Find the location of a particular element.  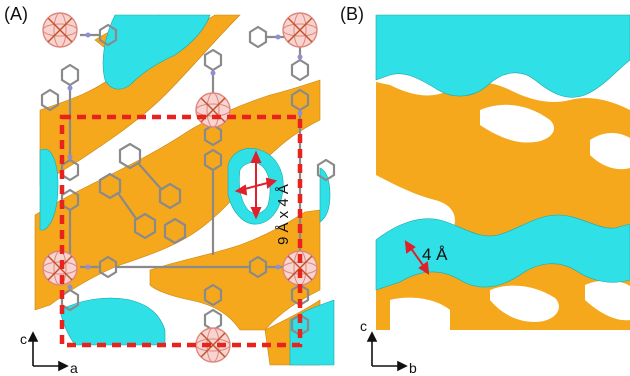

axis-indicator-b is located at coordinates (387, 351).